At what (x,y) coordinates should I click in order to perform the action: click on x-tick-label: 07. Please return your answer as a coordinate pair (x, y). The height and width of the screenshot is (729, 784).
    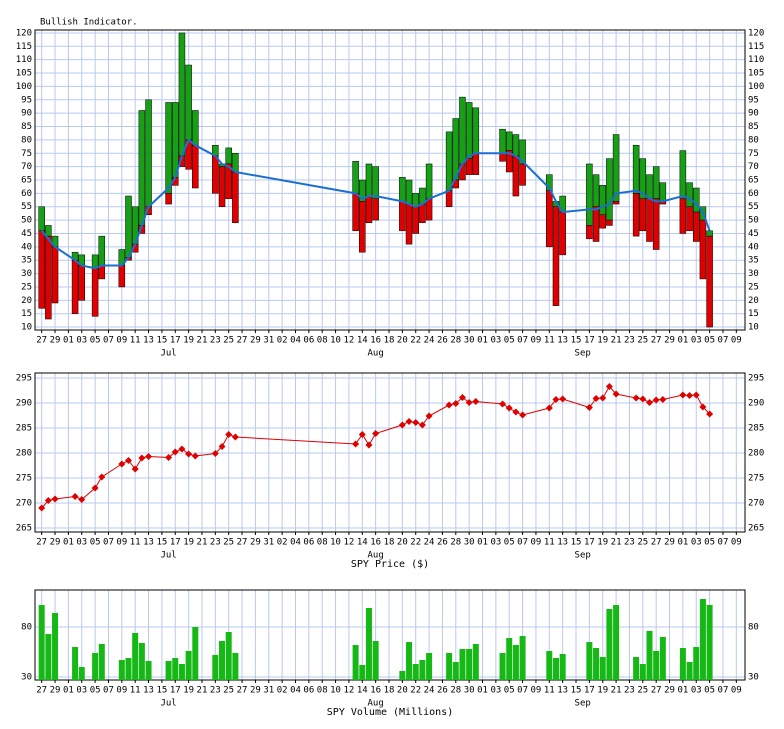
    Looking at the image, I should click on (522, 543).